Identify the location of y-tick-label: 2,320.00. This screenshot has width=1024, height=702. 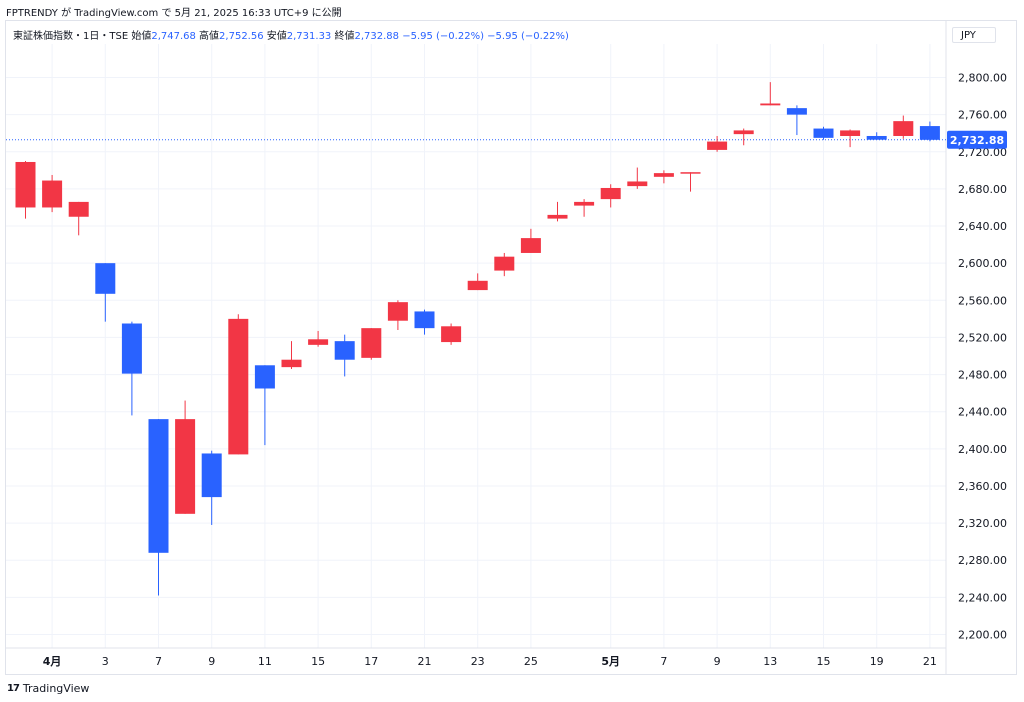
(982, 523).